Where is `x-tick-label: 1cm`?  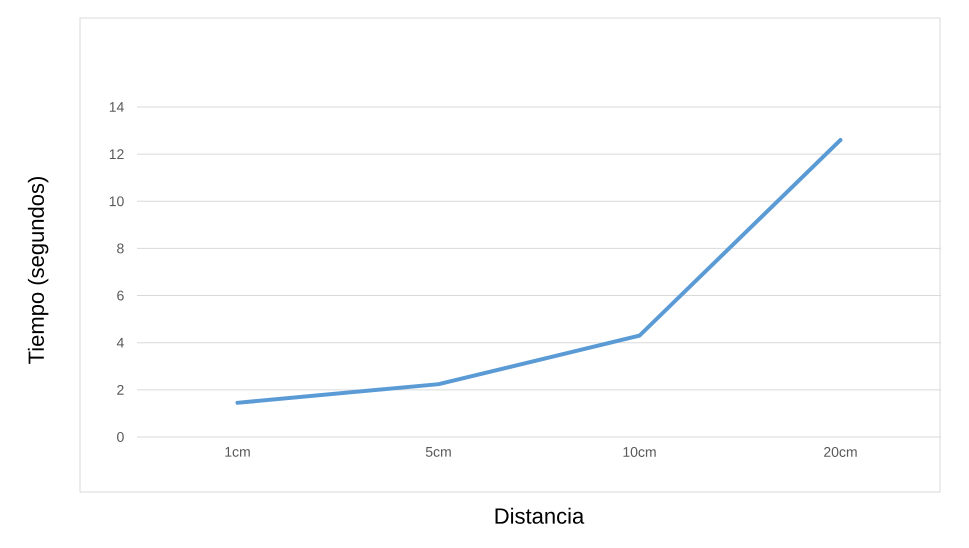
x-tick-label: 1cm is located at coordinates (237, 452).